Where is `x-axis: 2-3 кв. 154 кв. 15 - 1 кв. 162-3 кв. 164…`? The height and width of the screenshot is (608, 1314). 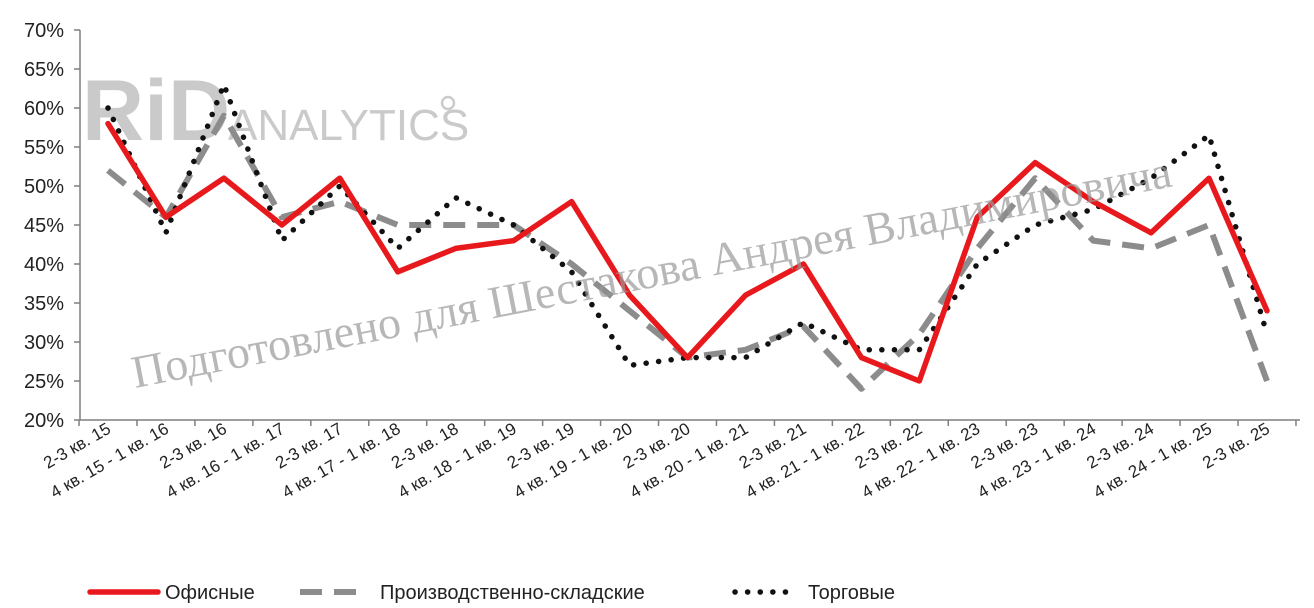
x-axis: 2-3 кв. 154 кв. 15 - 1 кв. 162-3 кв. 164… is located at coordinates (670, 460).